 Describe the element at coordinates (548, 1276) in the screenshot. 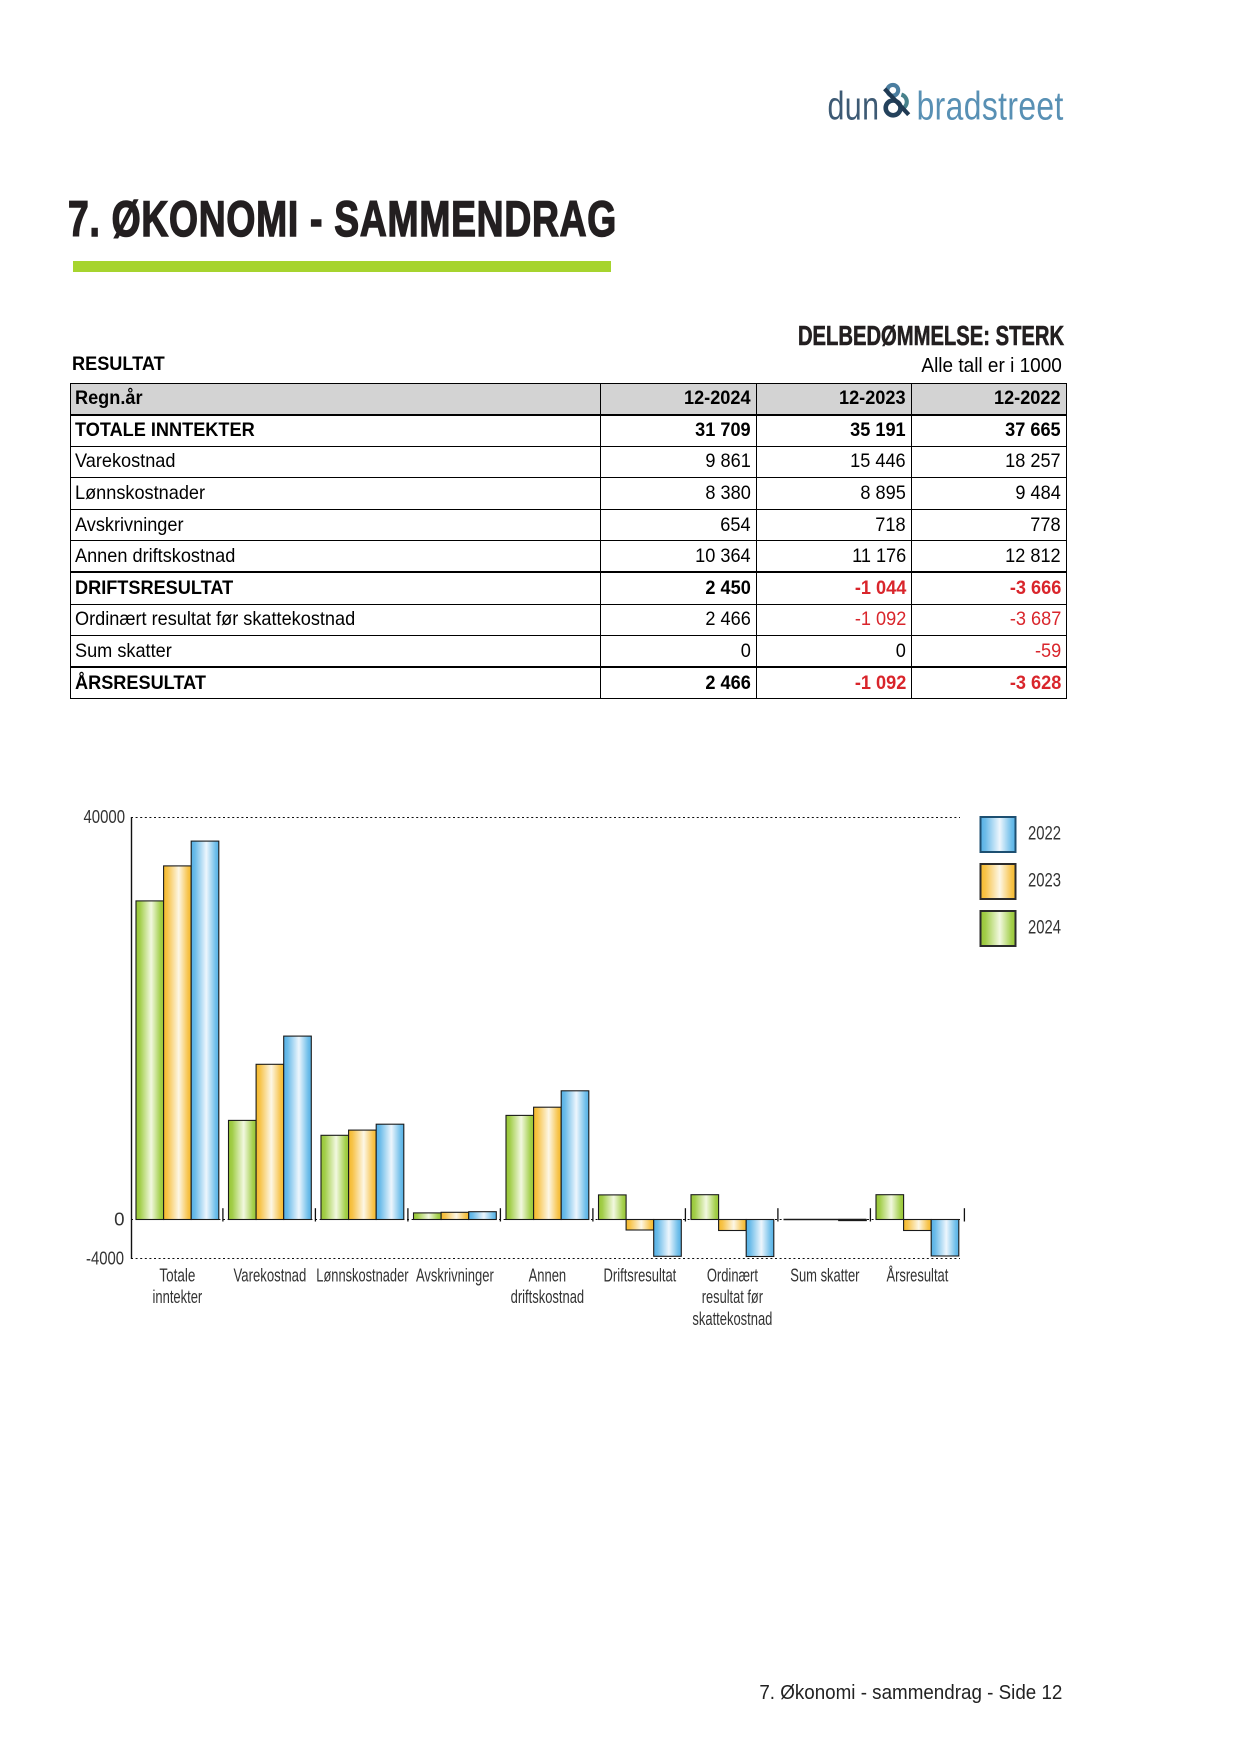

I see `svg-text: Annen` at that location.